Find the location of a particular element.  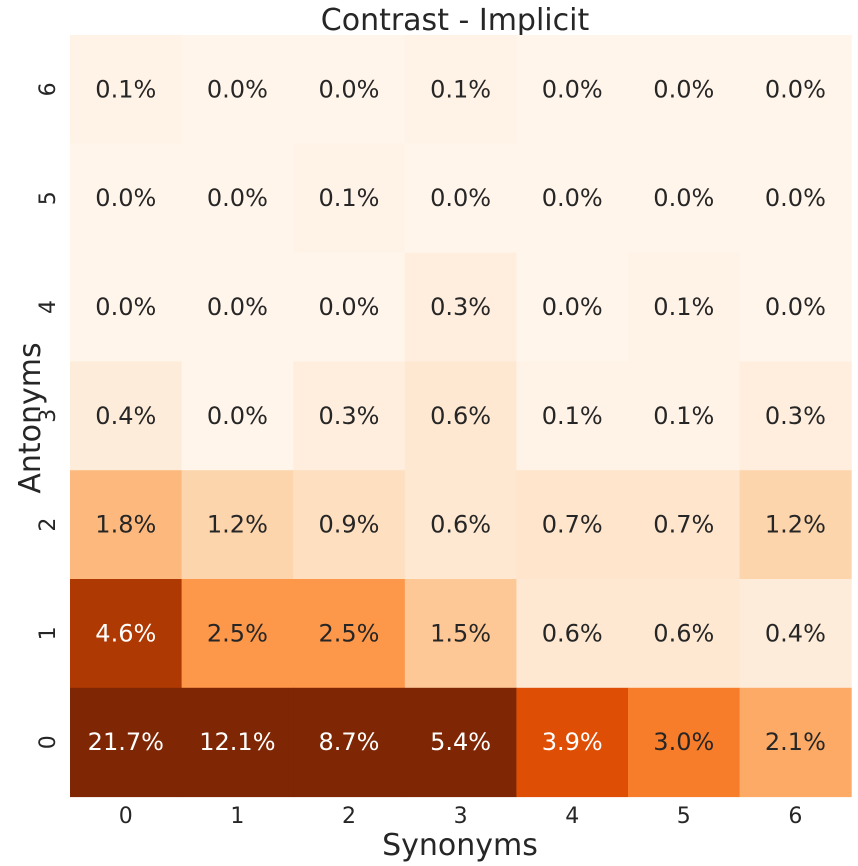

heatmap-cell-label-r1-c2: 0.1% is located at coordinates (349, 198).